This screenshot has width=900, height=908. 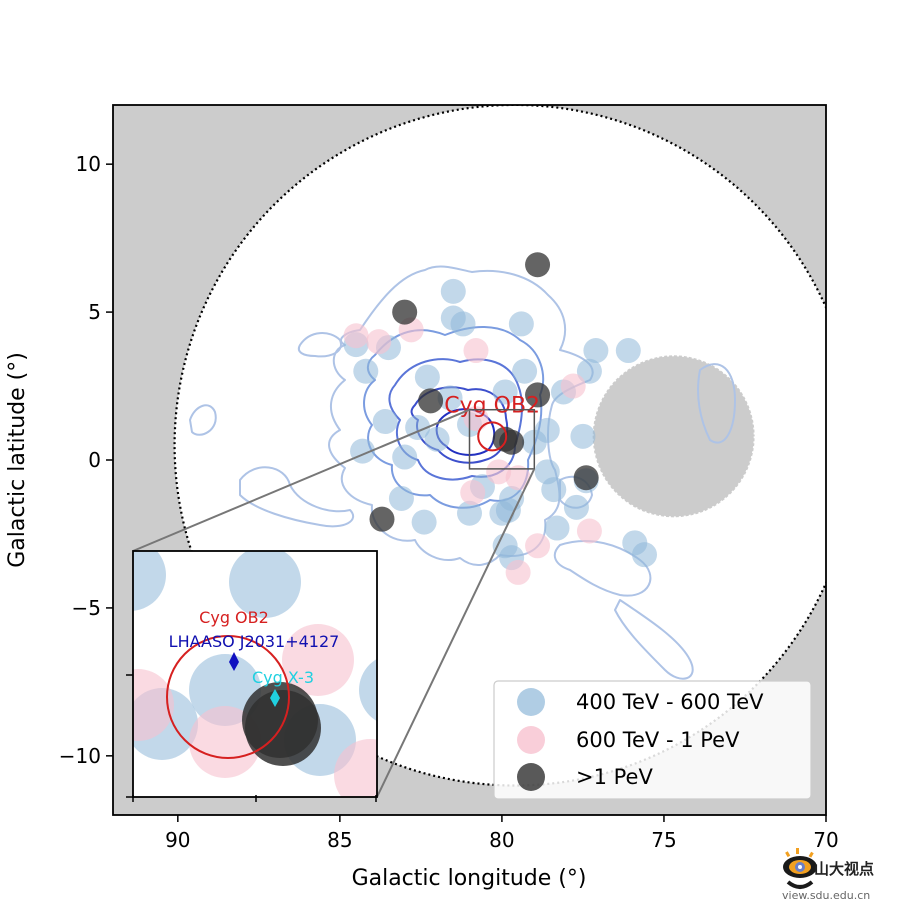 I want to click on x-tick-label: 75, so click(x=663, y=840).